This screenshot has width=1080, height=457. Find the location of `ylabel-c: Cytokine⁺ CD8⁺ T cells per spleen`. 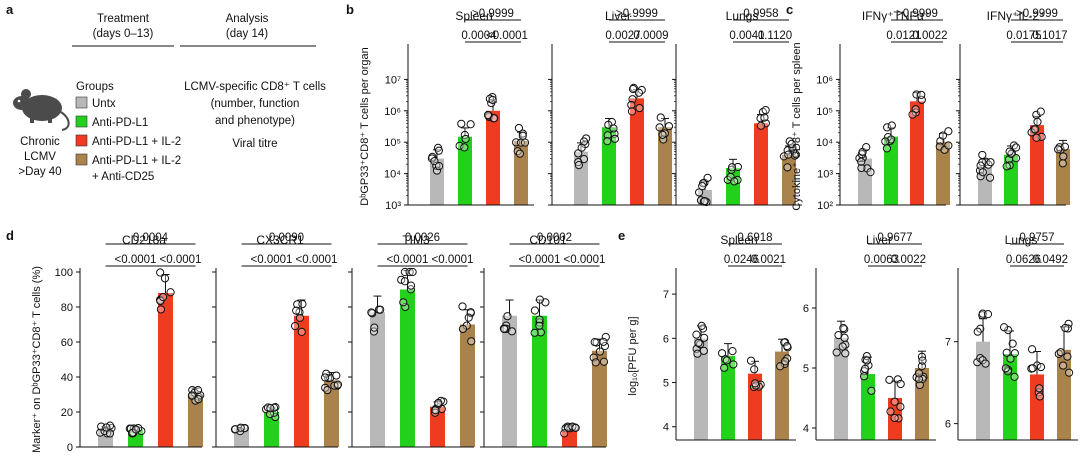

ylabel-c: Cytokine⁺ CD8⁺ T cells per spleen is located at coordinates (797, 126).